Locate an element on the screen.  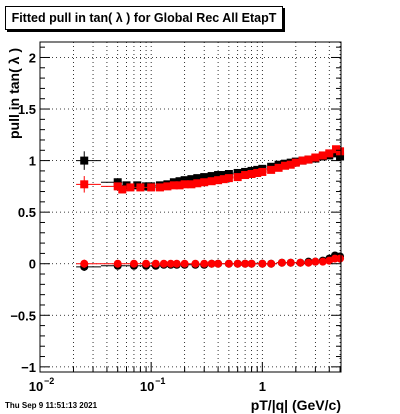
y-tick-label: −0.5 is located at coordinates (23, 315).